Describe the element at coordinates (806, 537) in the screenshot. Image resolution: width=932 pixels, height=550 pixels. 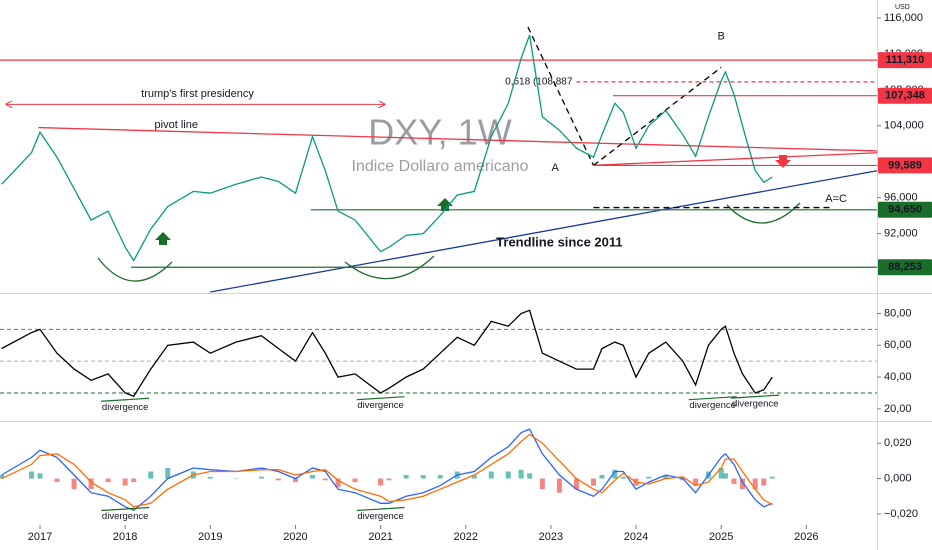
I see `x-tick-label: 2026` at that location.